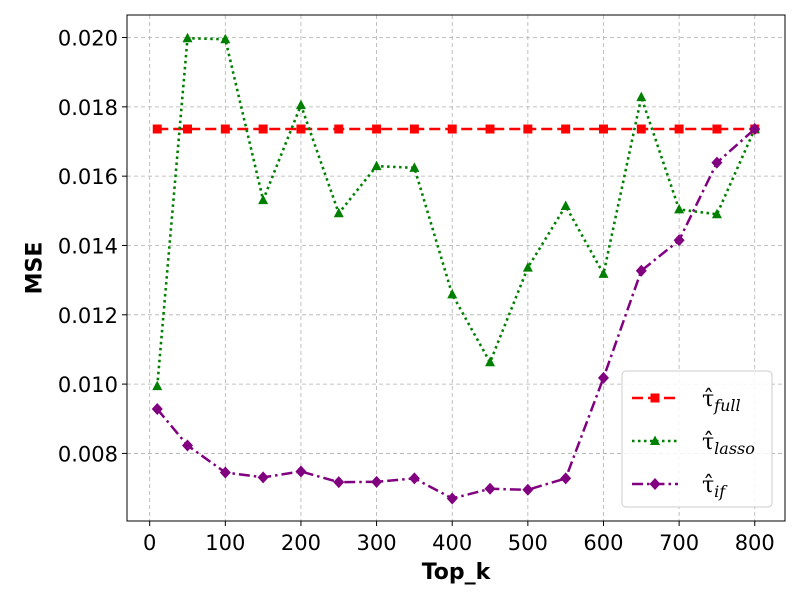  What do you see at coordinates (88, 246) in the screenshot?
I see `y-tick-label: 0.014` at bounding box center [88, 246].